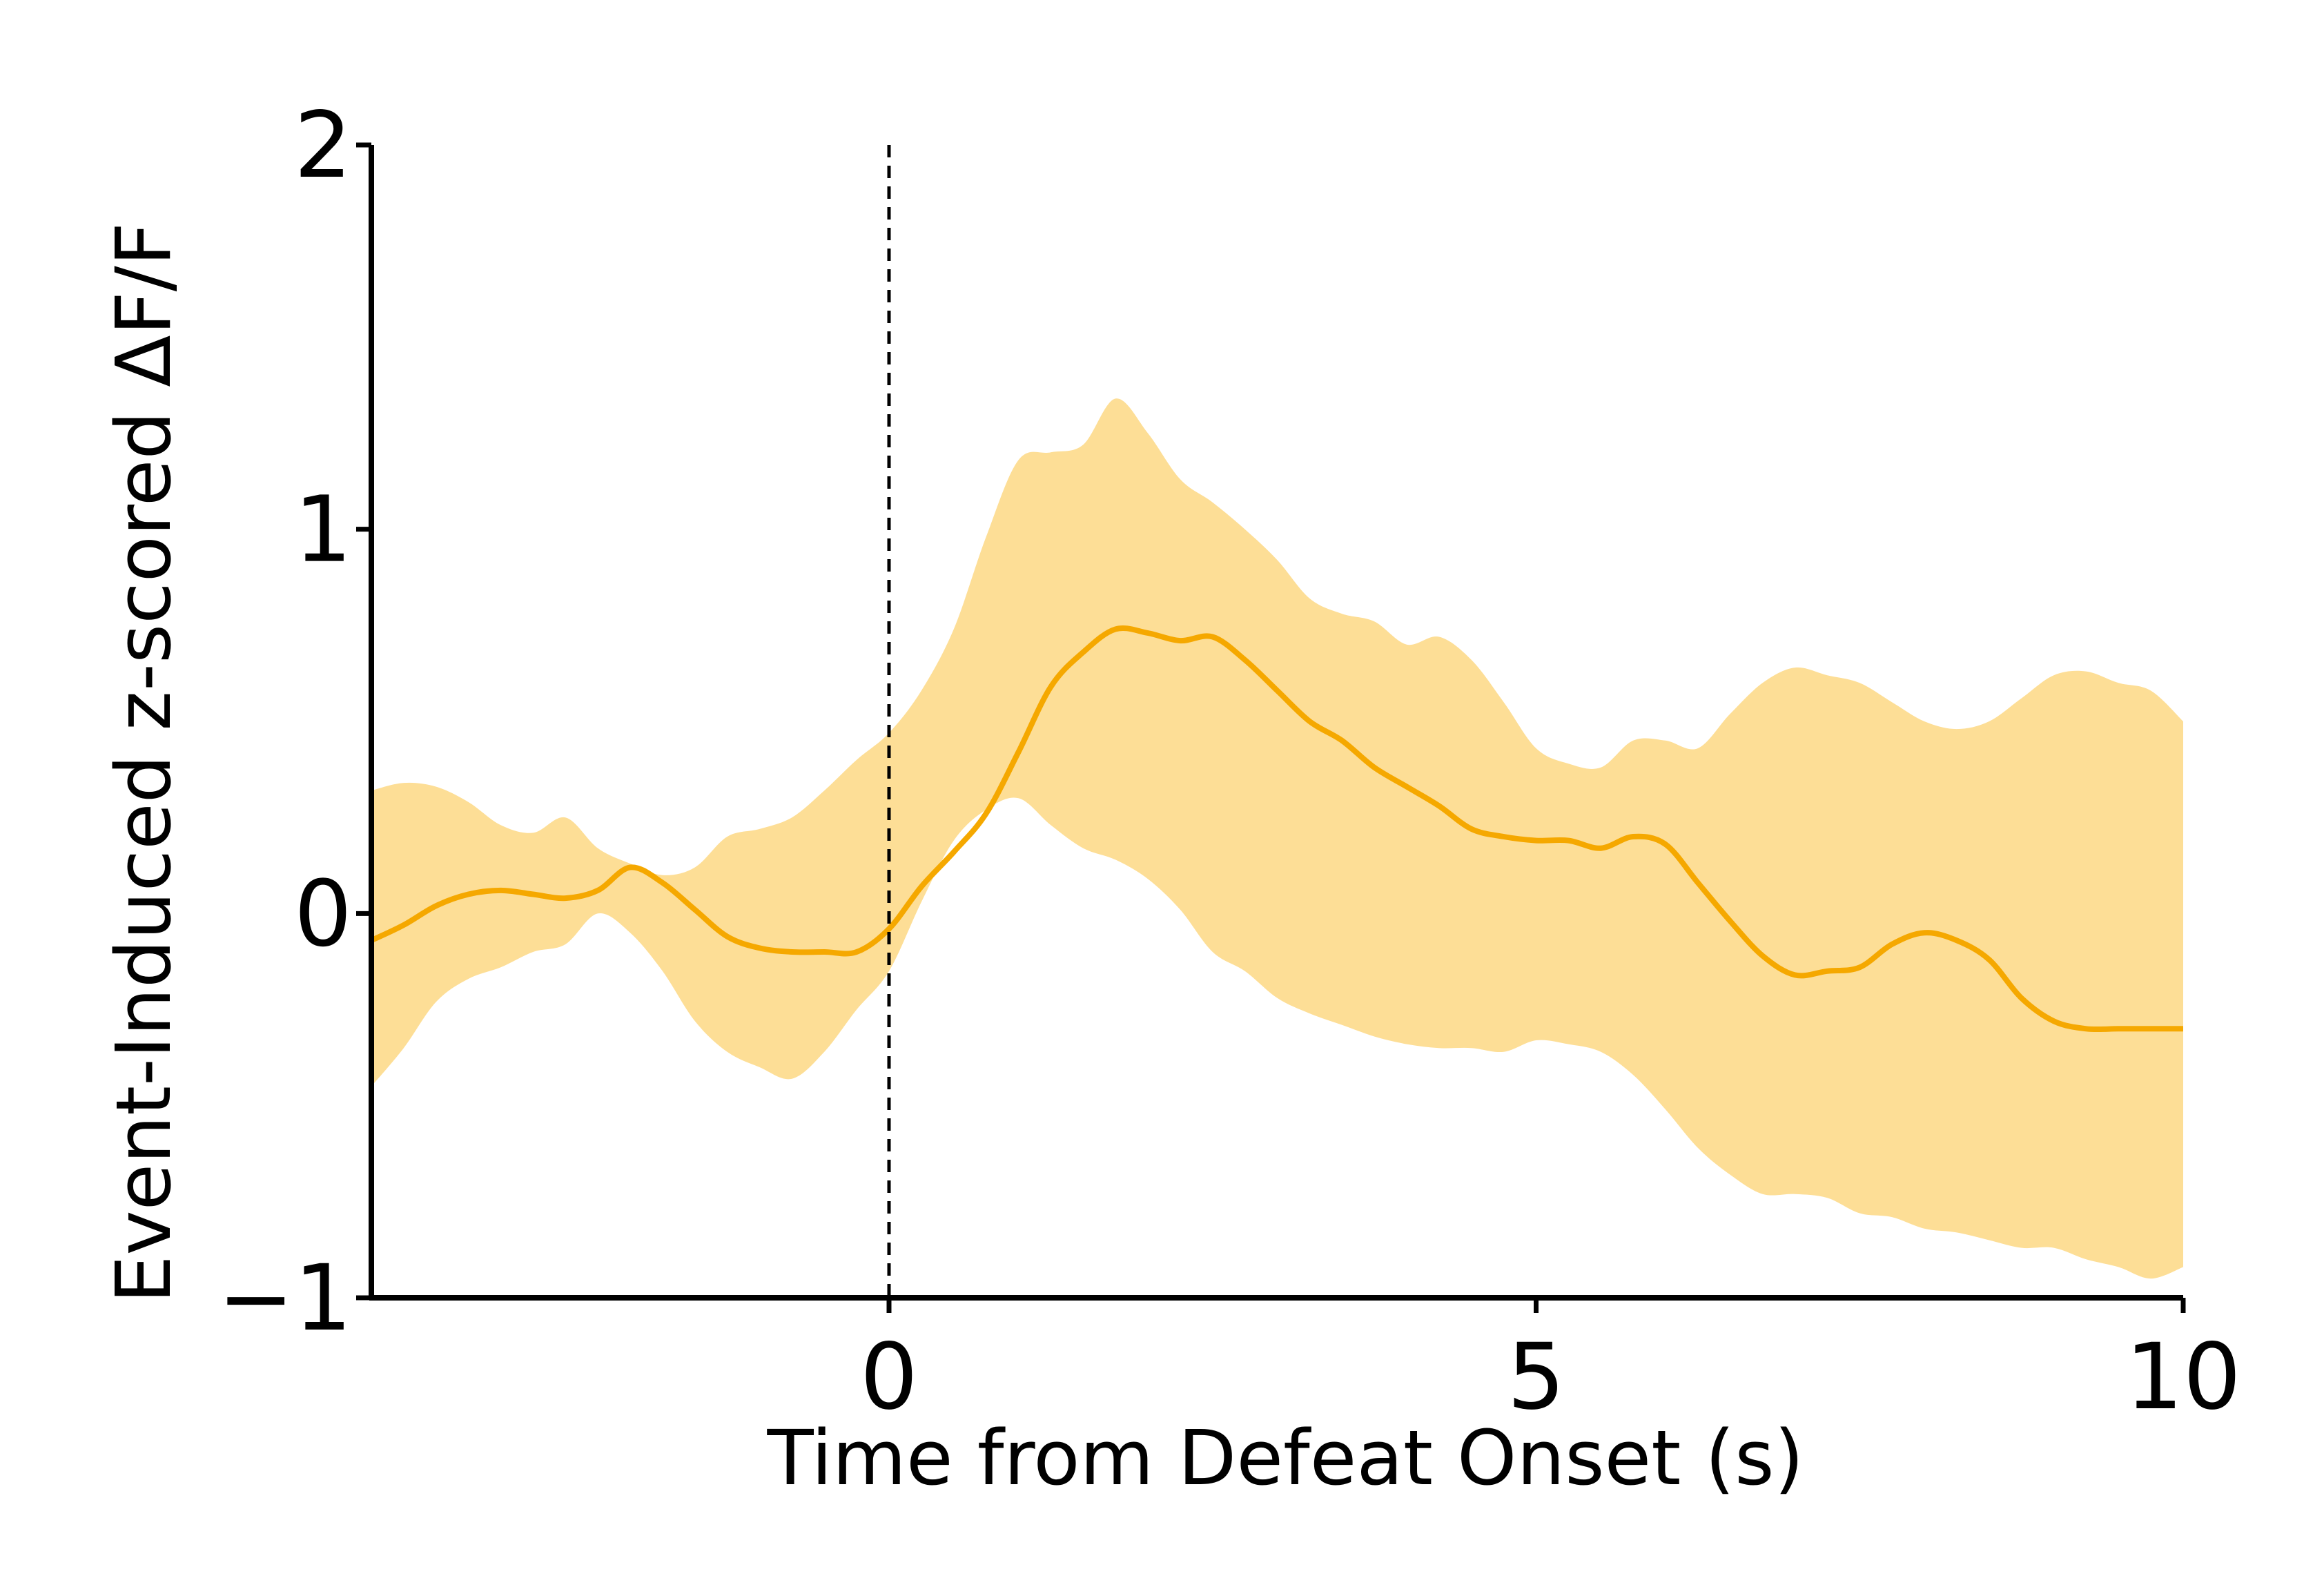 The height and width of the screenshot is (1596, 2324). What do you see at coordinates (1536, 1377) in the screenshot?
I see `x-tick-label: 5` at bounding box center [1536, 1377].